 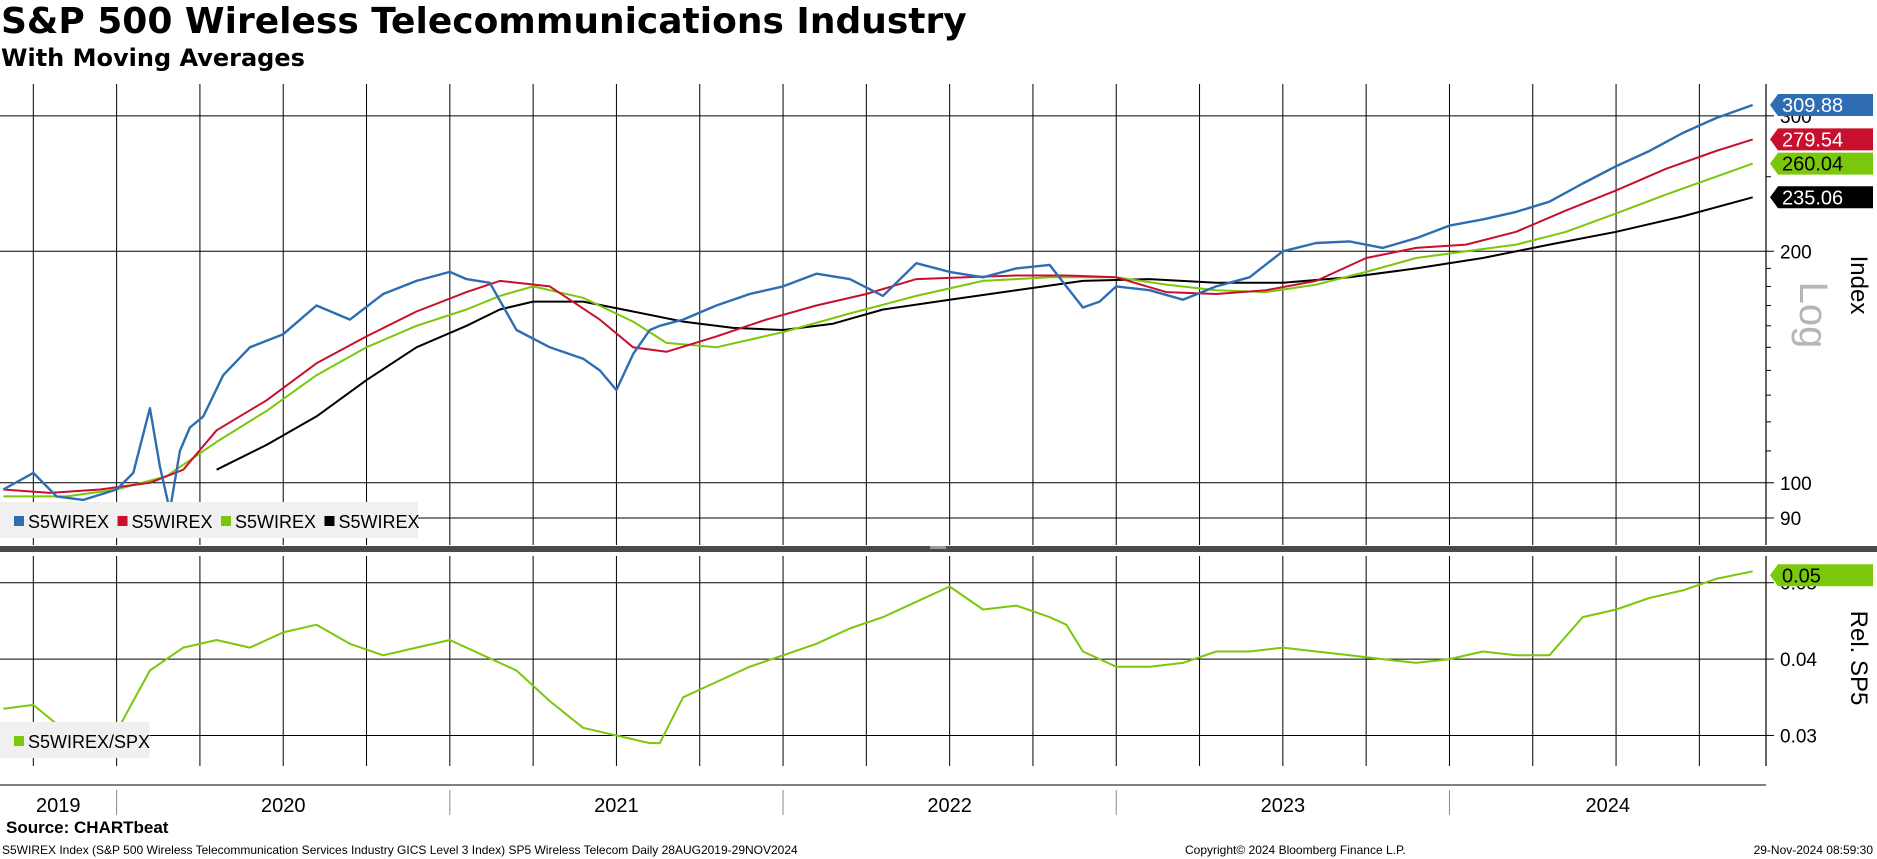 I want to click on last-value-ma_red-value: 279.54, so click(x=1812, y=140).